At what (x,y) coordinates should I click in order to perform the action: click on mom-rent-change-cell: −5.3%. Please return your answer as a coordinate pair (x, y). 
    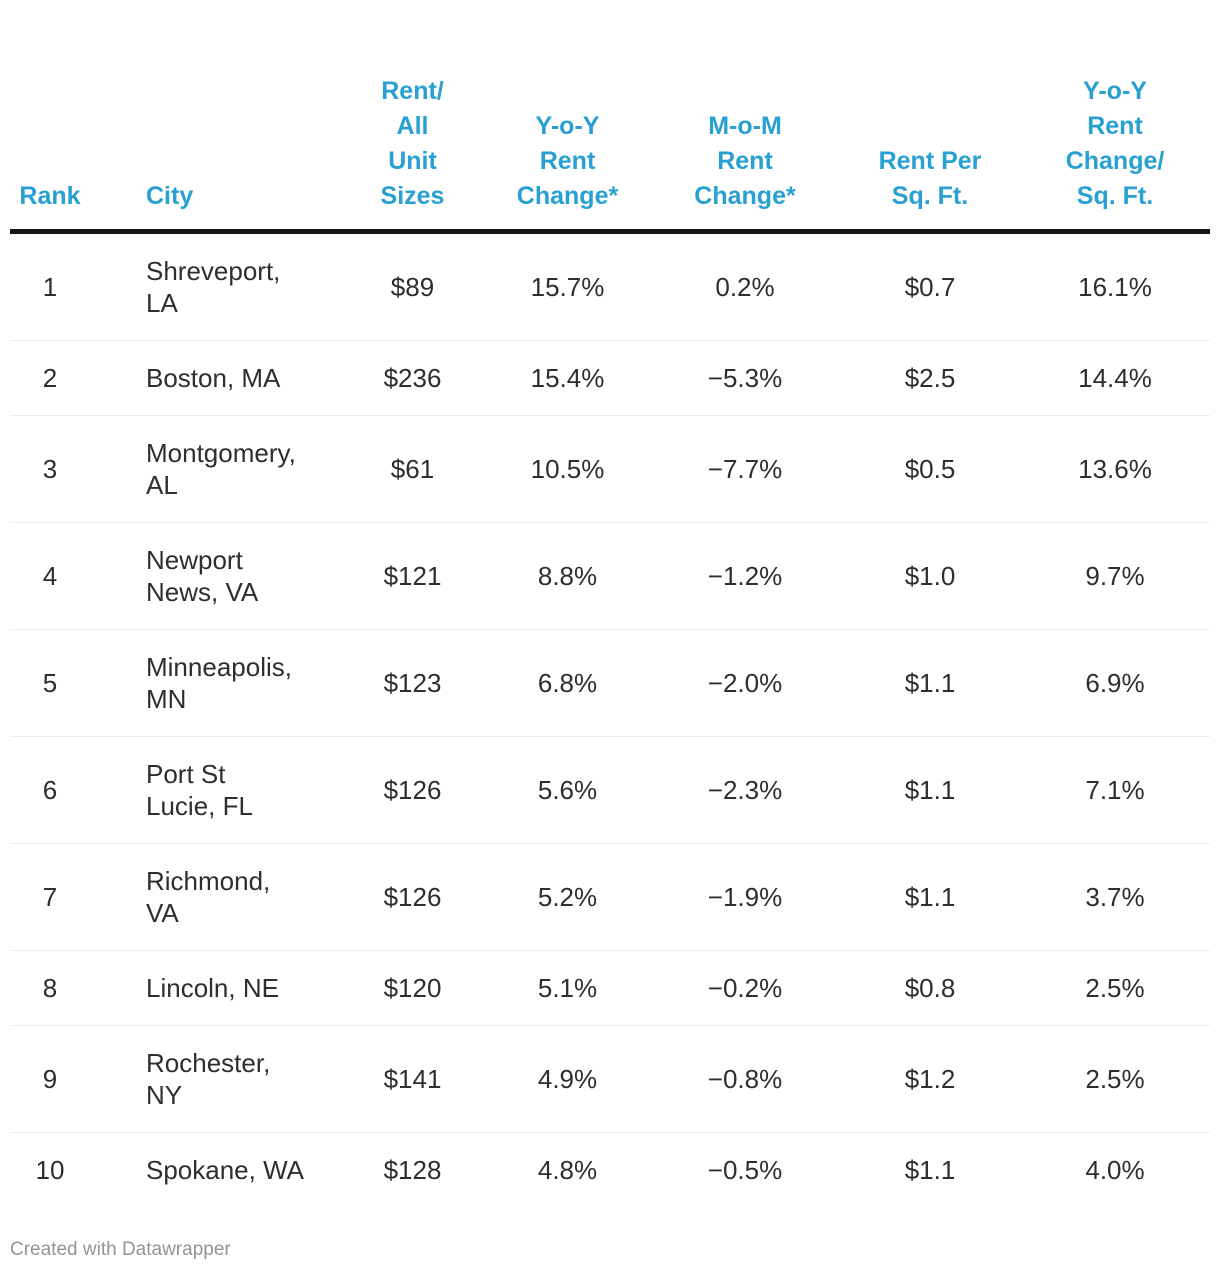
    Looking at the image, I should click on (745, 378).